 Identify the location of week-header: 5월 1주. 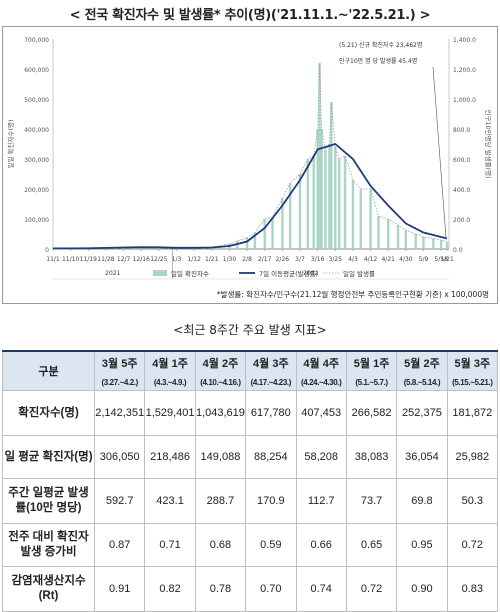
(371, 362).